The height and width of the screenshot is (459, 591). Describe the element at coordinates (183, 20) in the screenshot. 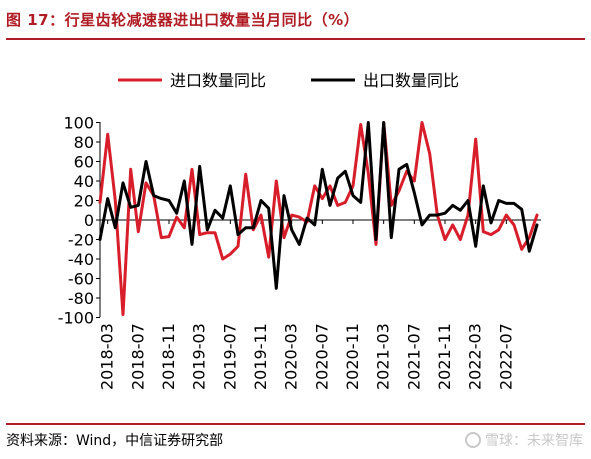

I see `figure-title: 图 17：行星齿轮减速器进出口数量当月同比（%）` at that location.